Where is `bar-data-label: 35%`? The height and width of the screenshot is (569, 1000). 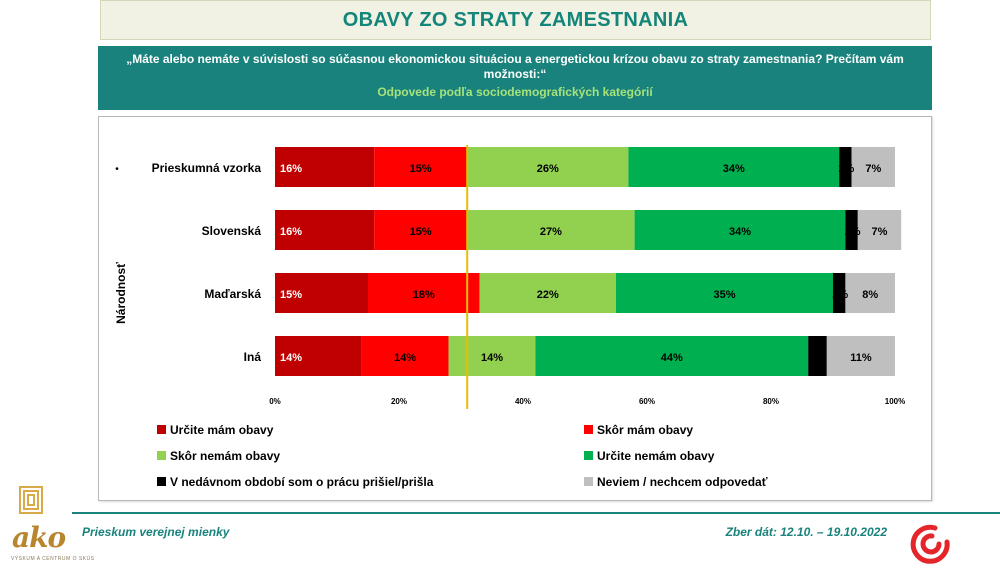 bar-data-label: 35% is located at coordinates (724, 295).